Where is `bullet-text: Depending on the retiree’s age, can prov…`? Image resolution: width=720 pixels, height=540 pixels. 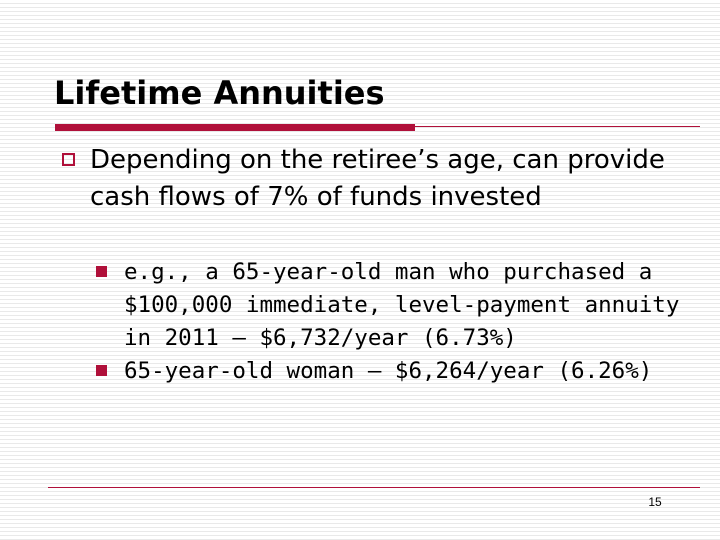
bullet-text: Depending on the retiree’s age, can prov… is located at coordinates (377, 178).